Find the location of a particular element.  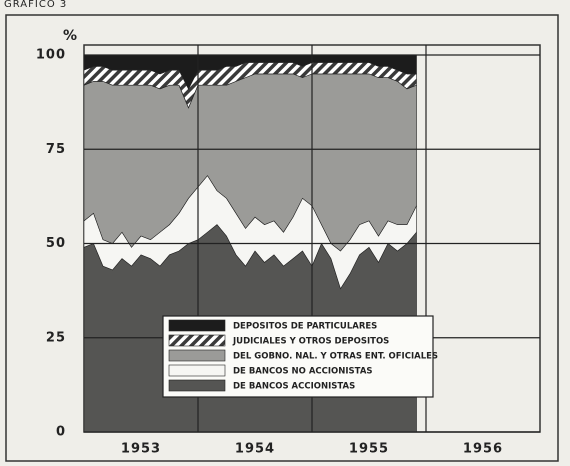

x-tick-label: 1953 is located at coordinates (141, 449).